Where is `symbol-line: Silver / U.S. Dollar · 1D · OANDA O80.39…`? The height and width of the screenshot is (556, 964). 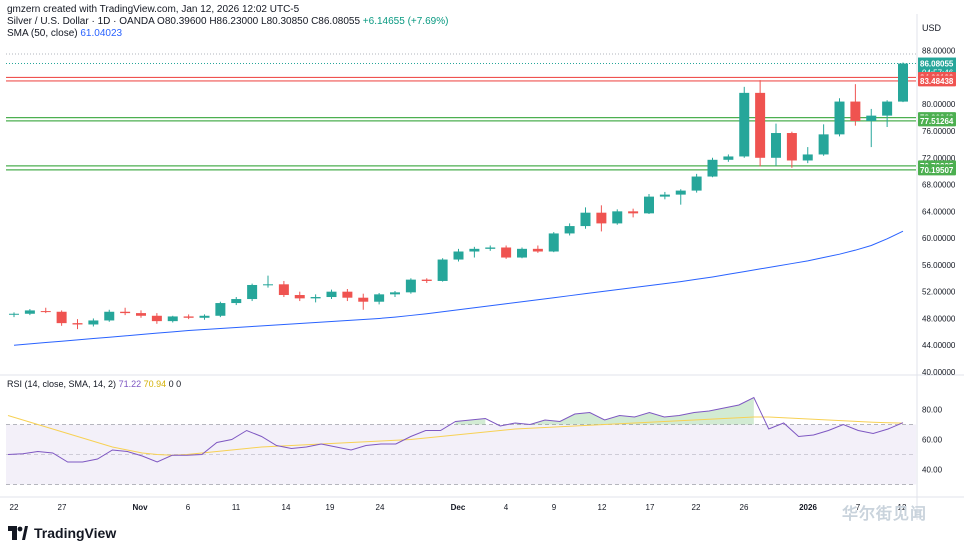 symbol-line: Silver / U.S. Dollar · 1D · OANDA O80.39… is located at coordinates (227, 22).